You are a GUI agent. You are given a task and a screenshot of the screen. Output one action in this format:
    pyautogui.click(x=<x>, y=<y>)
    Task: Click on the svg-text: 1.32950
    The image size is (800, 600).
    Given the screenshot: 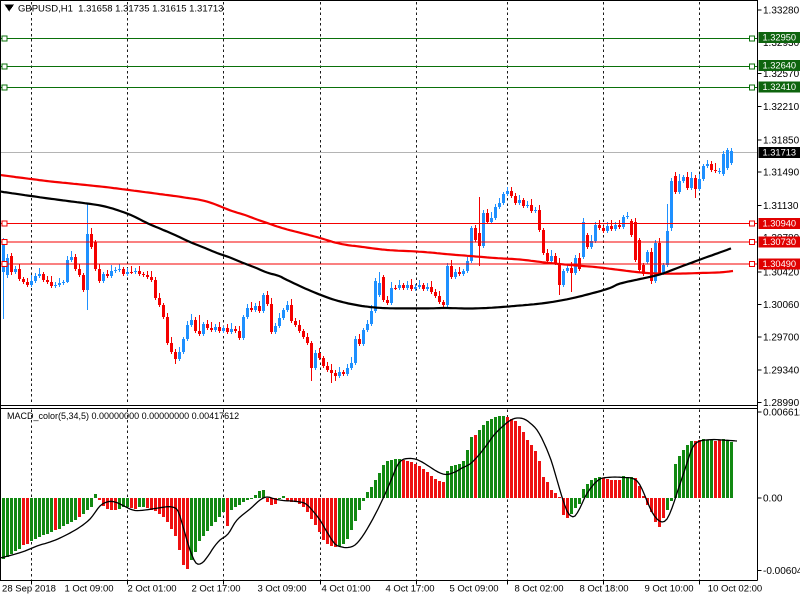 What is the action you would take?
    pyautogui.click(x=780, y=38)
    